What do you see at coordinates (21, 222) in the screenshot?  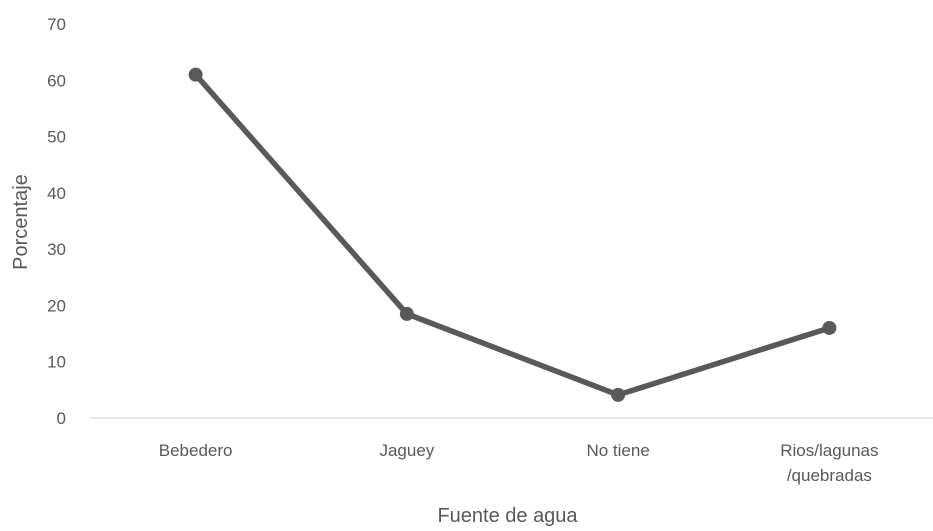 I see `y-axis-title: Porcentaje` at bounding box center [21, 222].